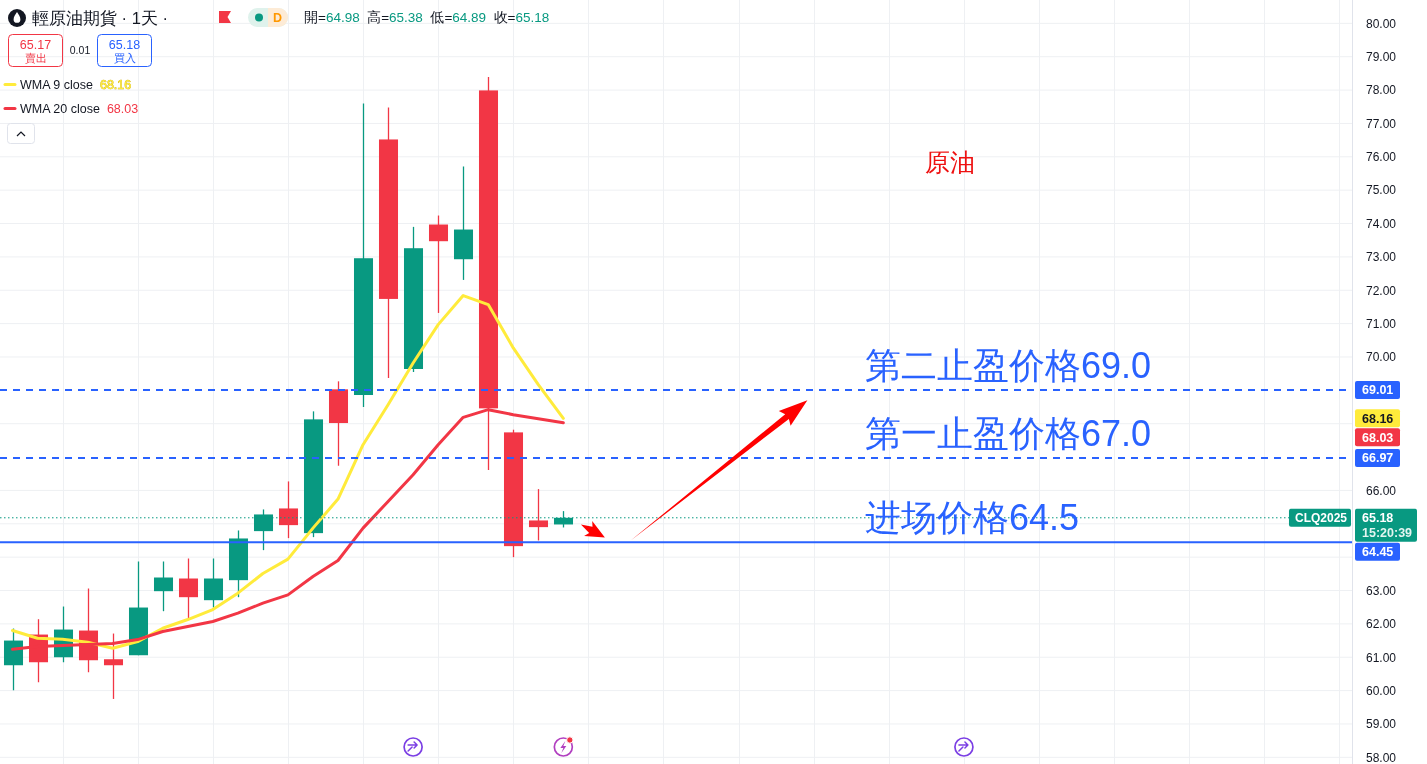 Image resolution: width=1427 pixels, height=764 pixels. Describe the element at coordinates (35, 45) in the screenshot. I see `annotation: 65.17` at that location.